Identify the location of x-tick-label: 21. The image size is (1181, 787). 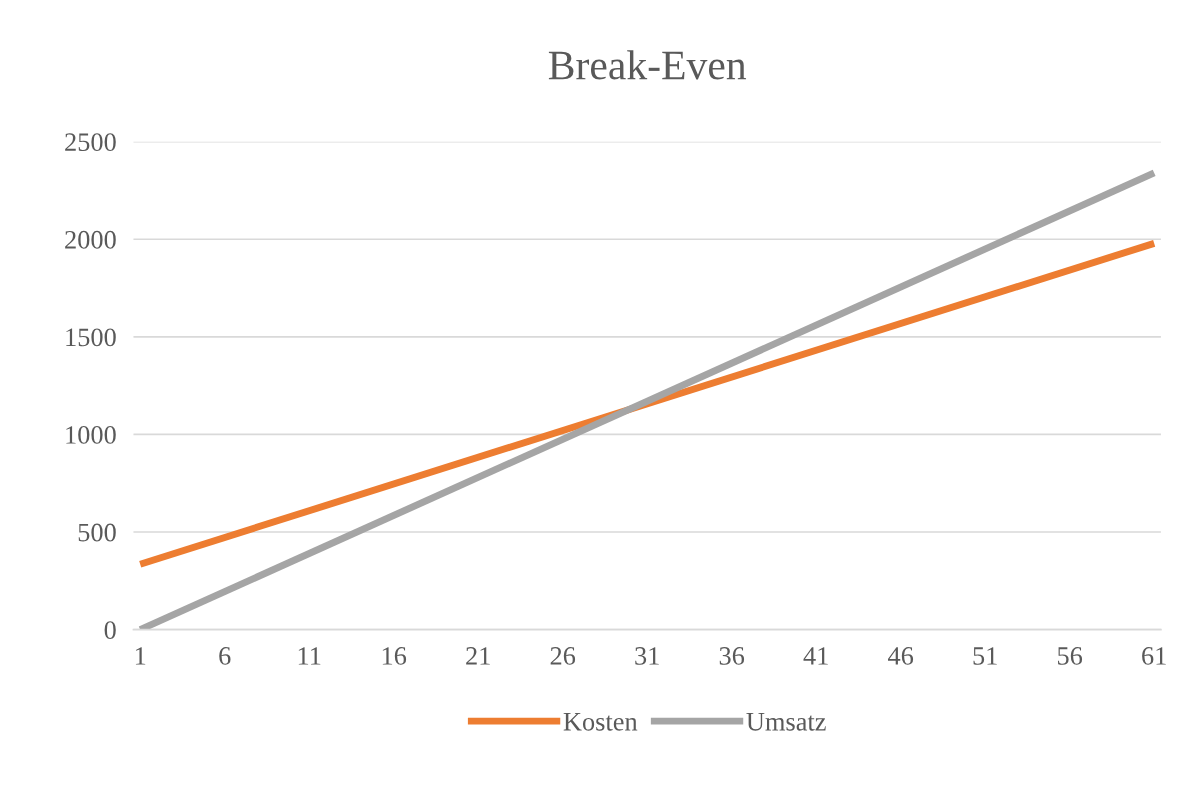
(478, 656).